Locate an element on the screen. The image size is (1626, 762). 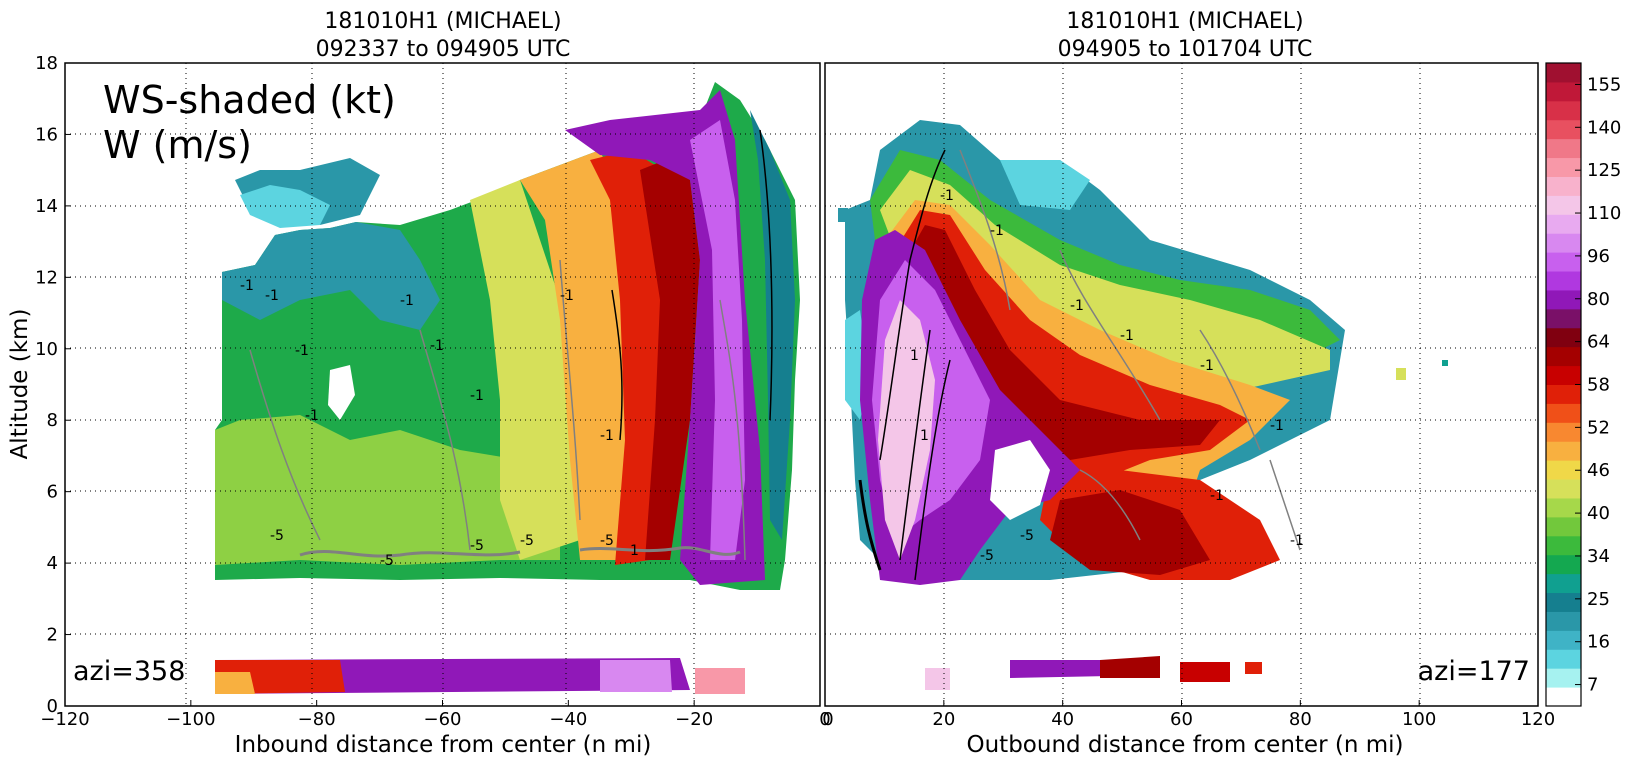
overlay-line2: W (m/s) is located at coordinates (177, 145).